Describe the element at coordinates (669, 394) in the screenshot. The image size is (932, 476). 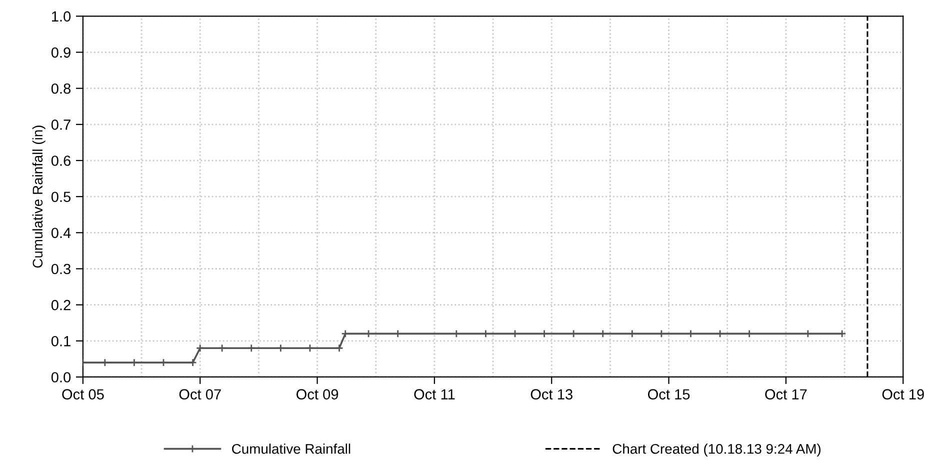
I see `x-tick-label: Oct 15` at that location.